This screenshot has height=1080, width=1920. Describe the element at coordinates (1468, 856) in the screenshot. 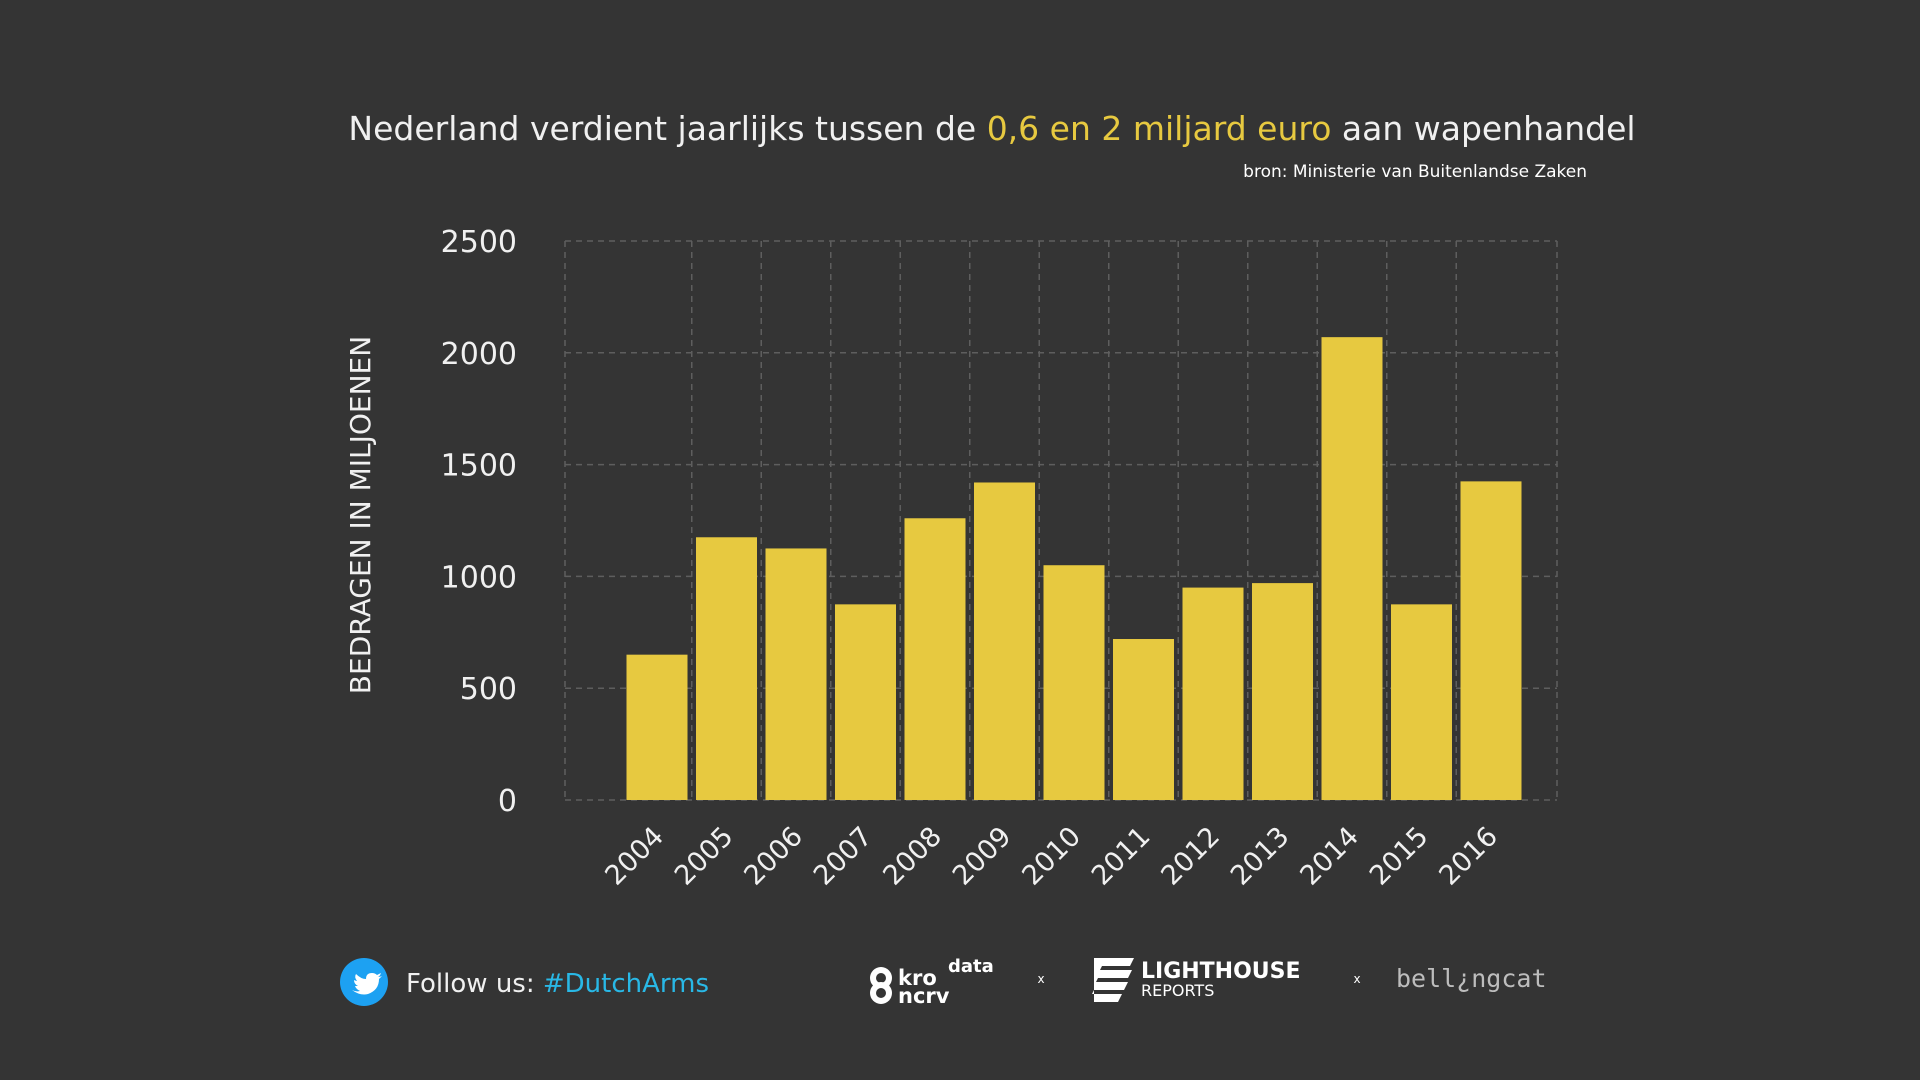

I see `x-tick-label: 2016` at that location.